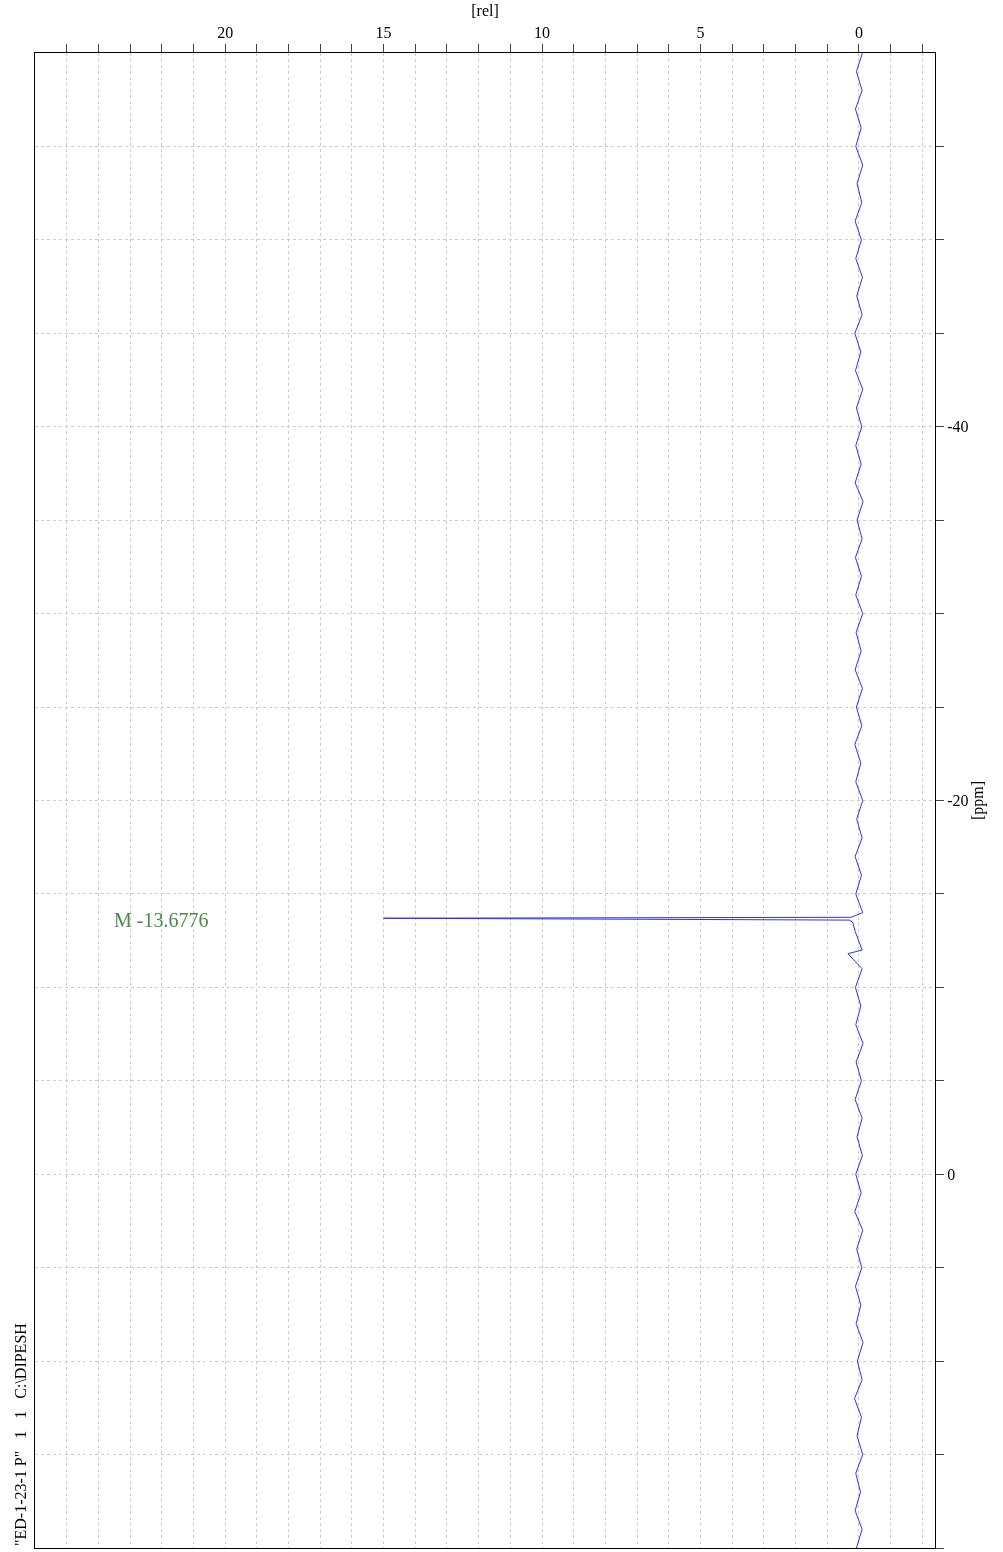 The width and height of the screenshot is (1003, 1552). Describe the element at coordinates (225, 32) in the screenshot. I see `x-tick-label: 20` at that location.